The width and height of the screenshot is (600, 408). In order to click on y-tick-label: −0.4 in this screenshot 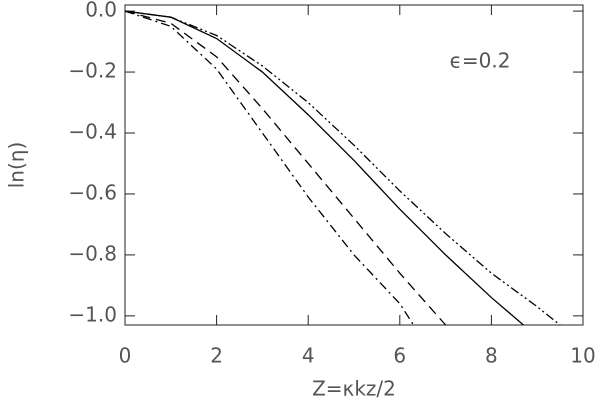, I will do `click(92, 132)`.